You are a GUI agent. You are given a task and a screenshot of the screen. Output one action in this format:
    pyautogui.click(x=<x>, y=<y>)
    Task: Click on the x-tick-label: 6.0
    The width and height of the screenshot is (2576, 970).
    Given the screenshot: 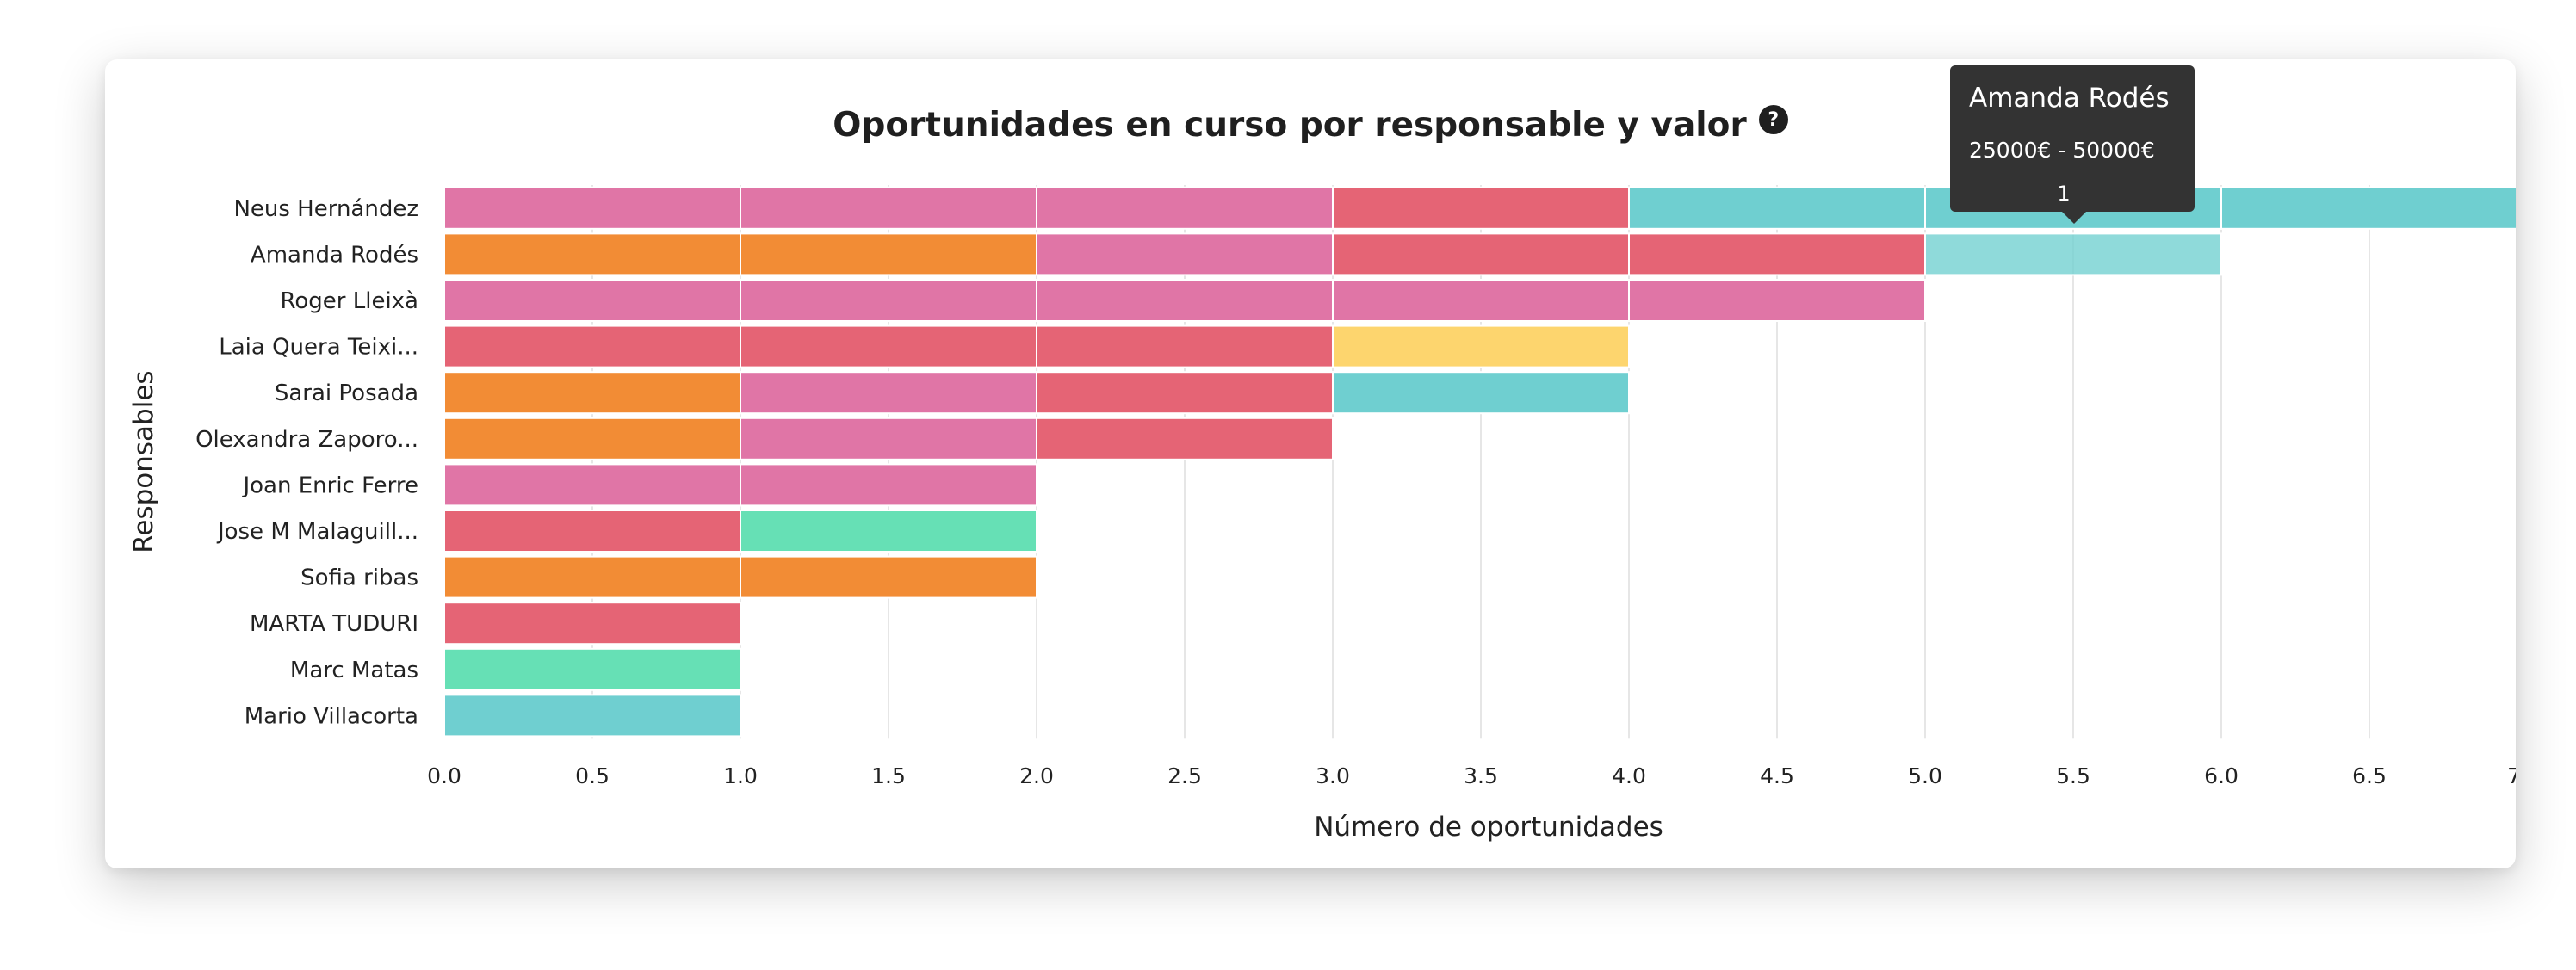 What is the action you would take?
    pyautogui.click(x=2222, y=776)
    